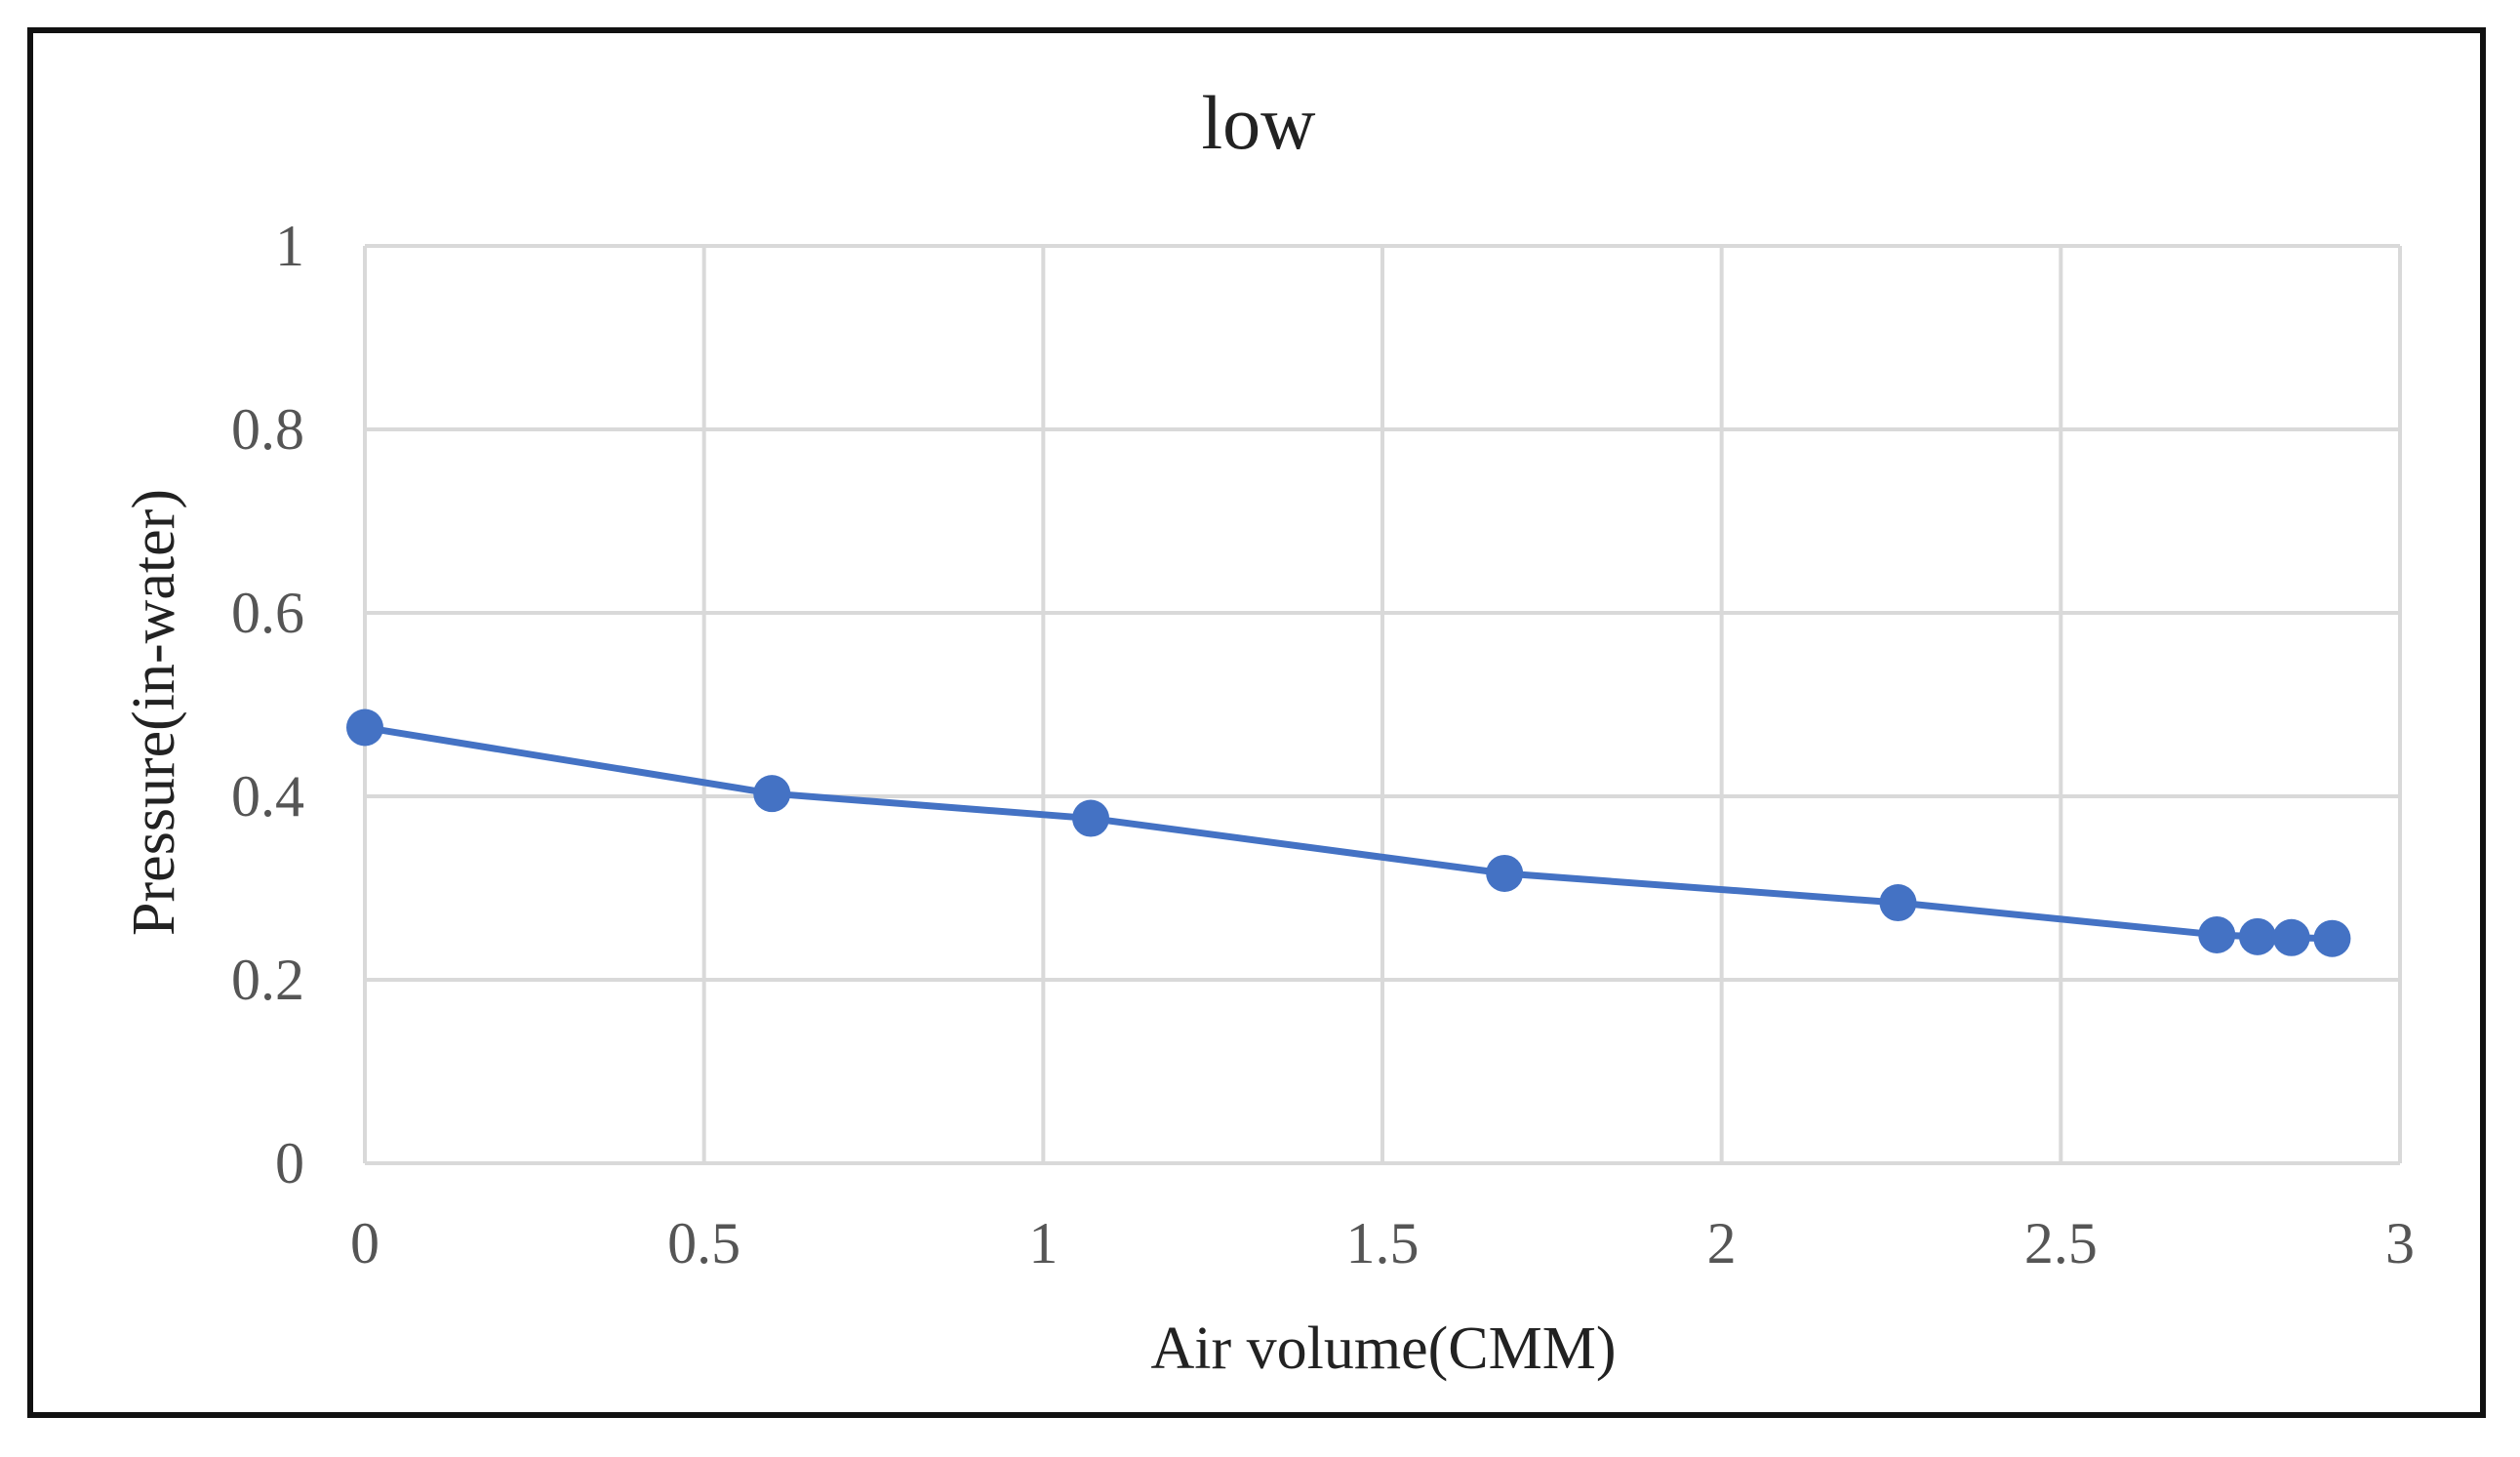 Image resolution: width=2520 pixels, height=1457 pixels. I want to click on x-tick-label: 0, so click(365, 1243).